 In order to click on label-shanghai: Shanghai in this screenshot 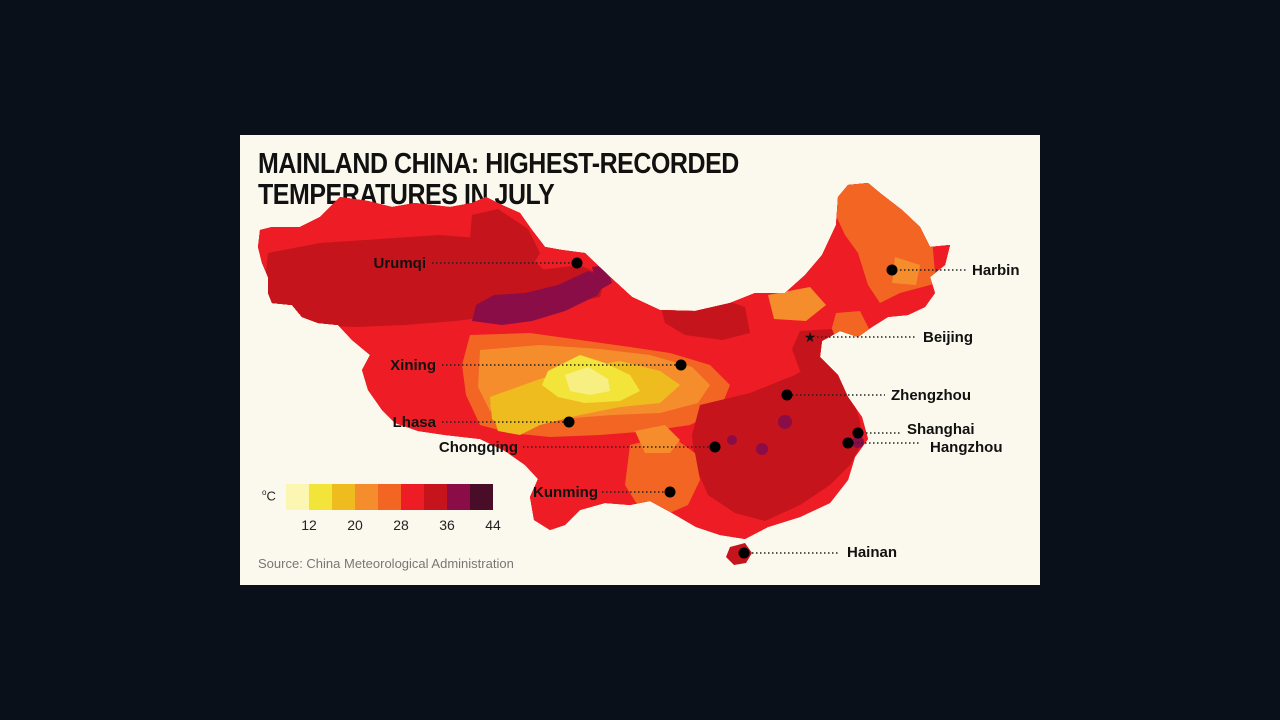, I will do `click(941, 429)`.